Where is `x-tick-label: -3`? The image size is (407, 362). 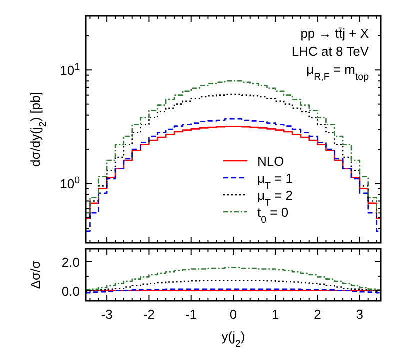 x-tick-label: -3 is located at coordinates (107, 314).